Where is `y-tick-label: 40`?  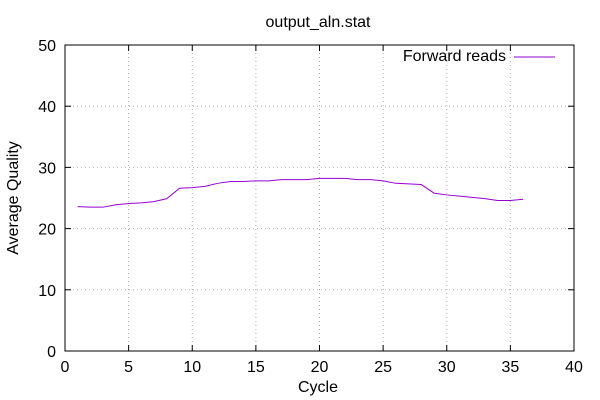 y-tick-label: 40 is located at coordinates (47, 107).